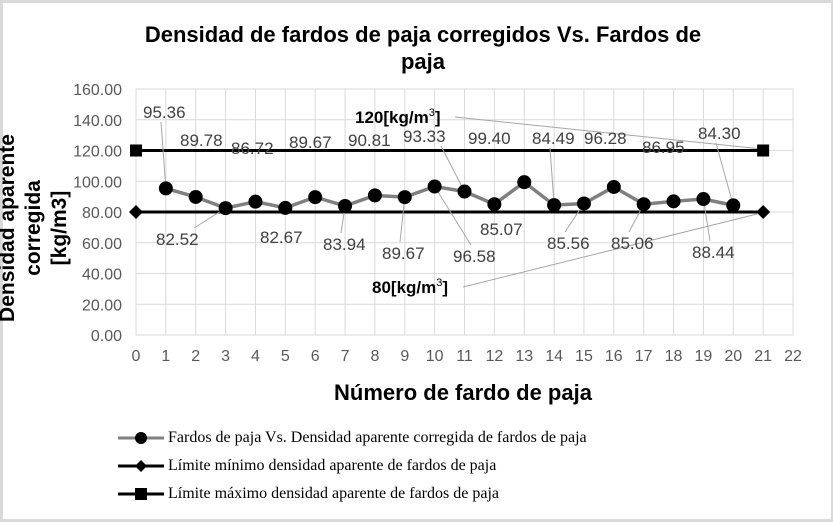  I want to click on x-tick-label: 13, so click(524, 356).